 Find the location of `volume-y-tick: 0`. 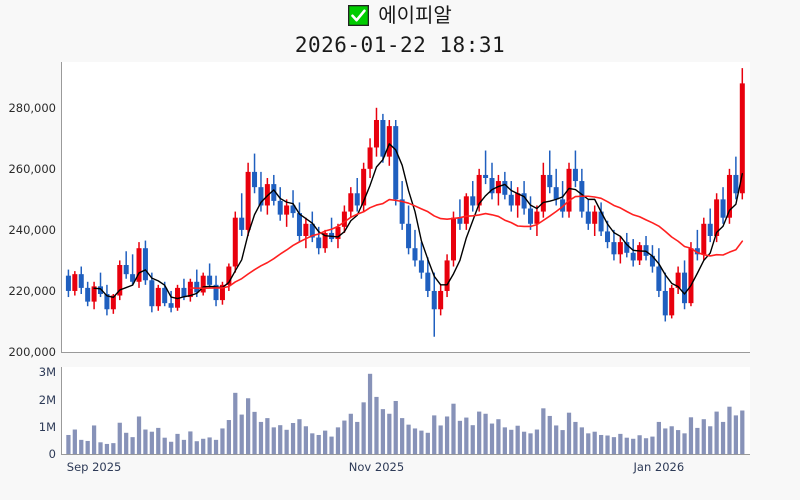

volume-y-tick: 0 is located at coordinates (52, 454).